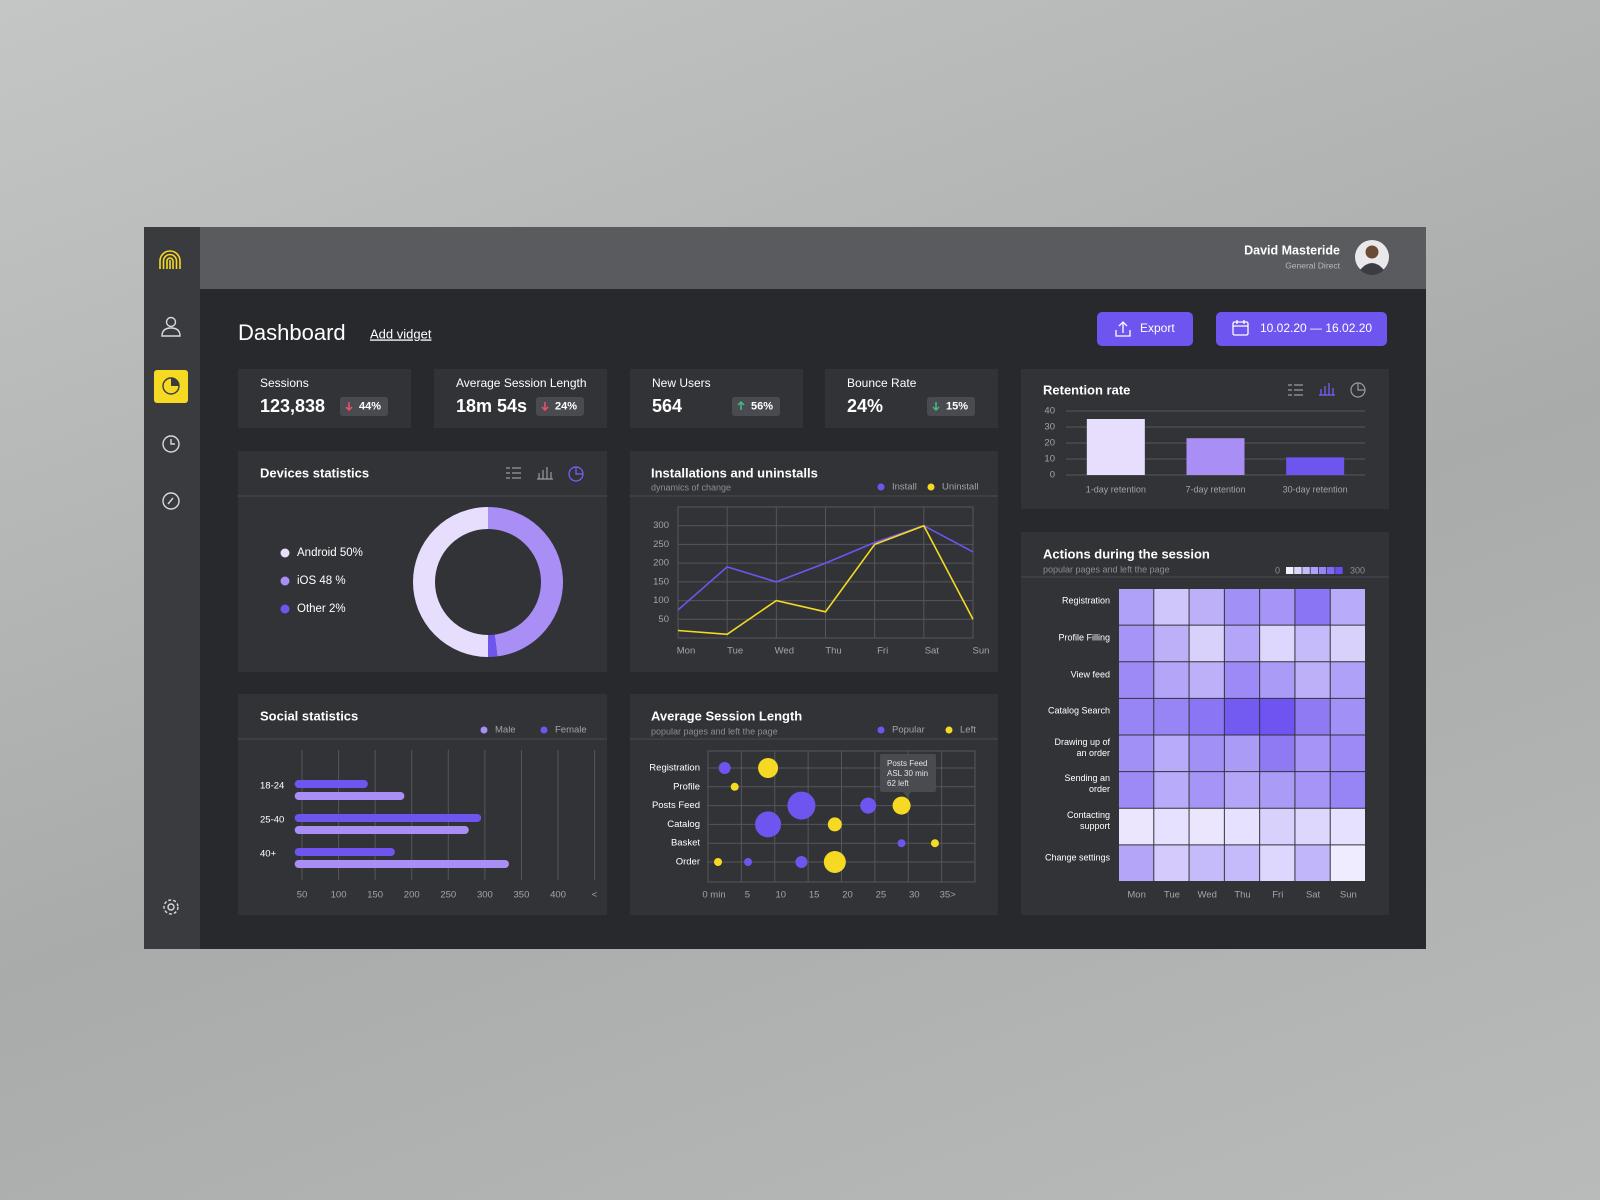  What do you see at coordinates (171, 501) in the screenshot?
I see `nav-compass` at bounding box center [171, 501].